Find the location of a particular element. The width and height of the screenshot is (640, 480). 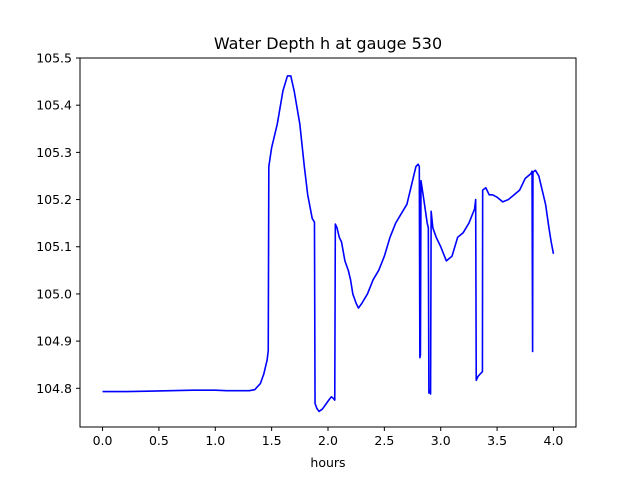

y-tick-label: 105.1 is located at coordinates (54, 246).